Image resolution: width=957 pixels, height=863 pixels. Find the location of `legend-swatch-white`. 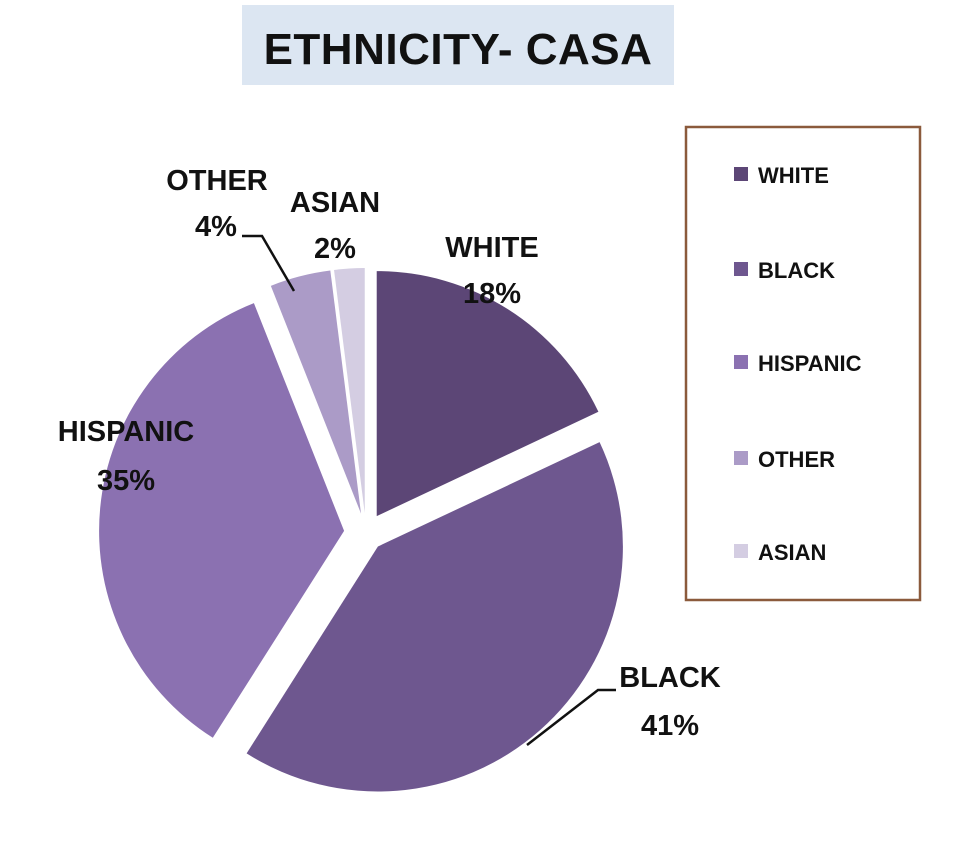

legend-swatch-white is located at coordinates (741, 174).